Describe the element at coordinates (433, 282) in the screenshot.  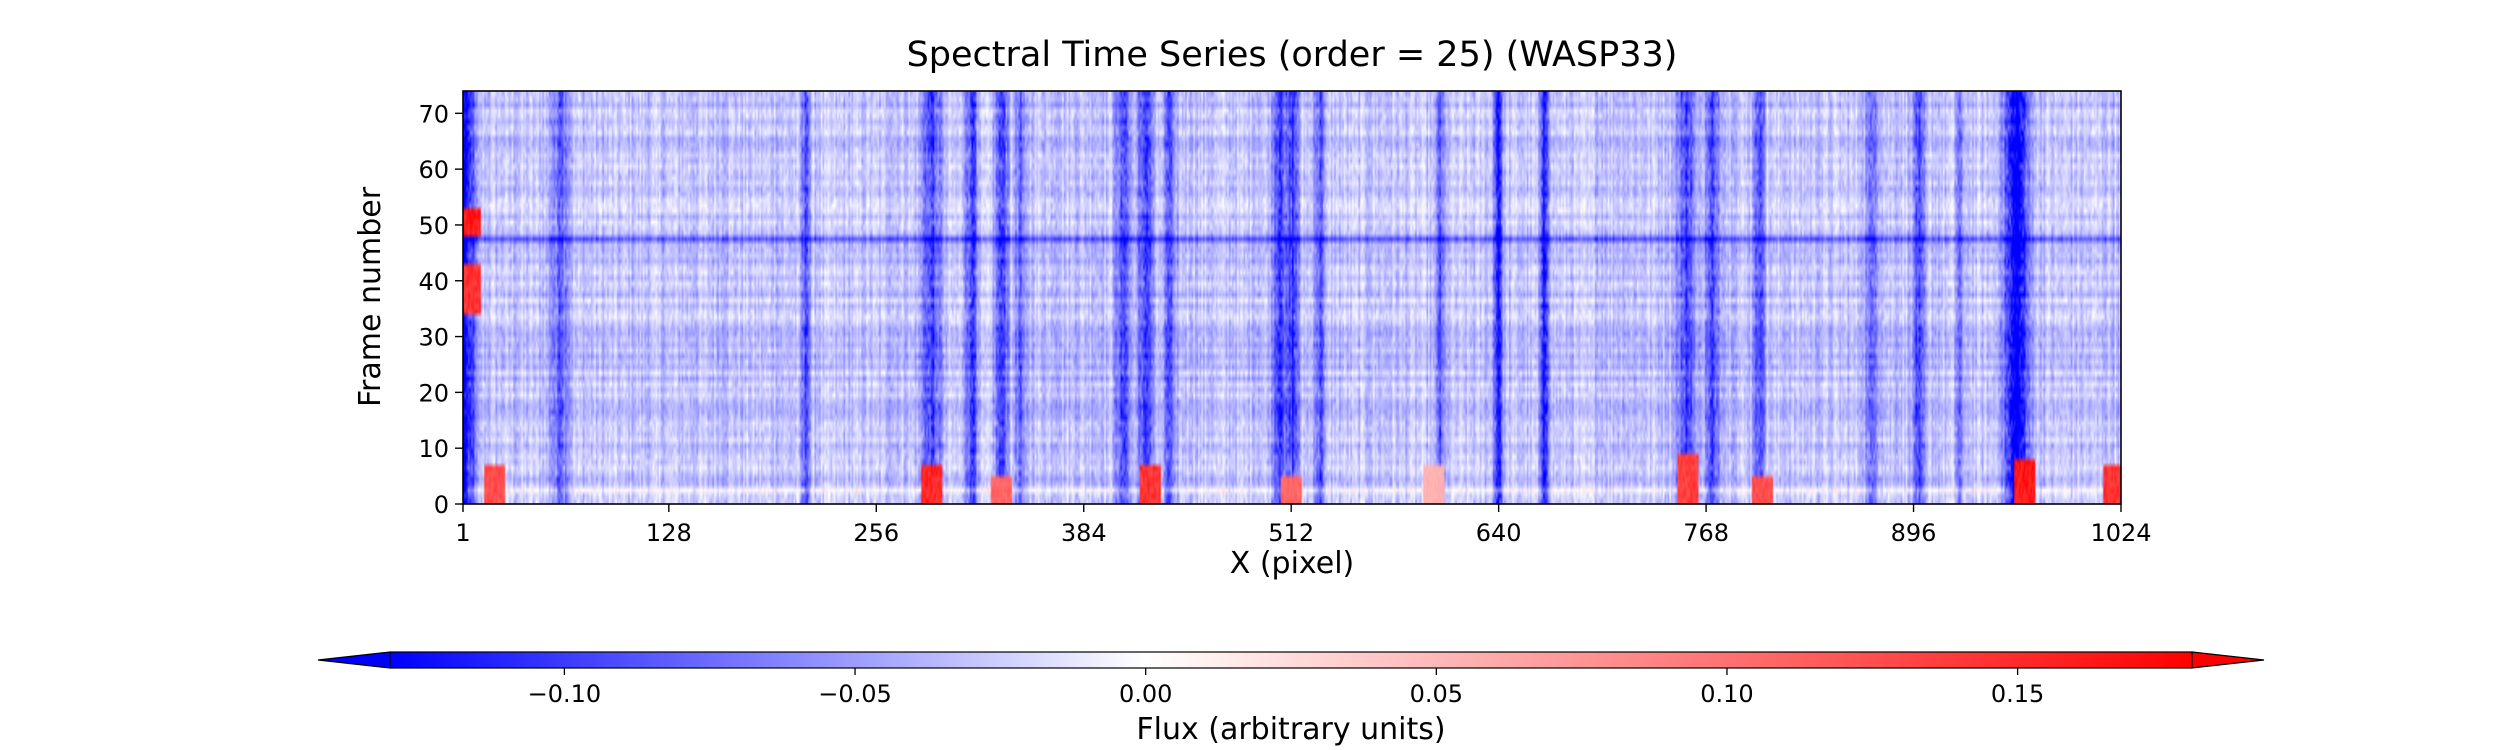
I see `y-tick-label: 40` at that location.